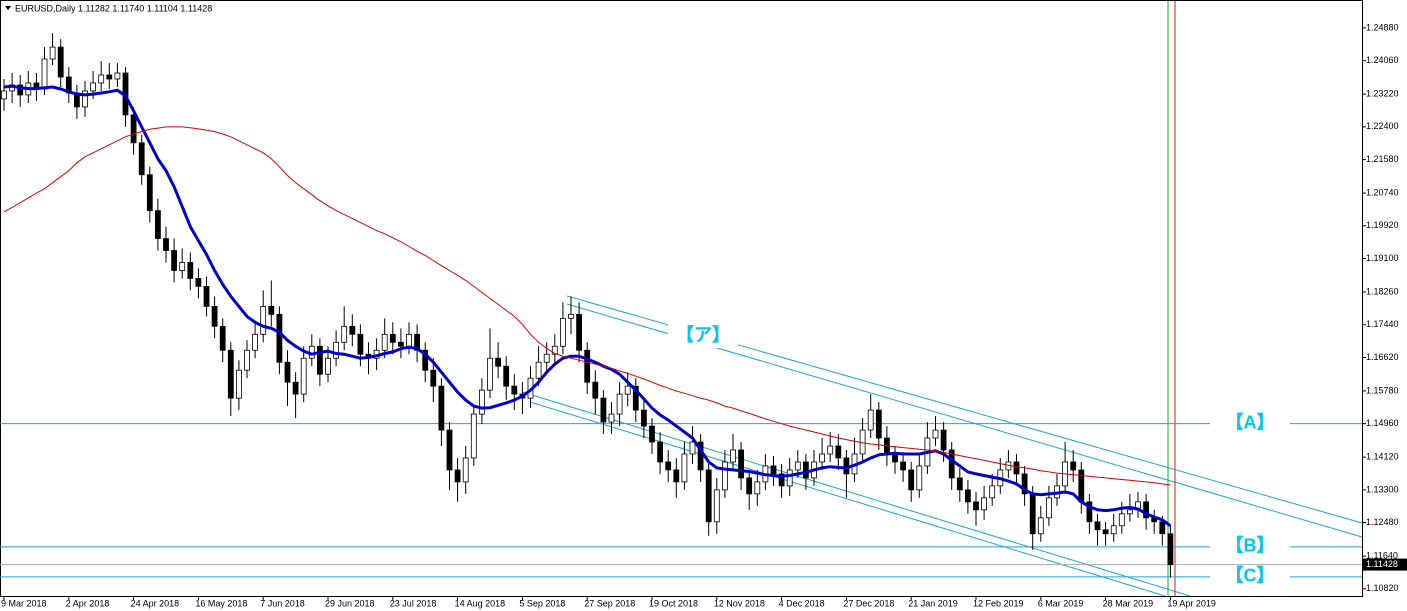 Image resolution: width=1407 pixels, height=611 pixels. What do you see at coordinates (1382, 423) in the screenshot?
I see `y-tick-label: 1.14960` at bounding box center [1382, 423].